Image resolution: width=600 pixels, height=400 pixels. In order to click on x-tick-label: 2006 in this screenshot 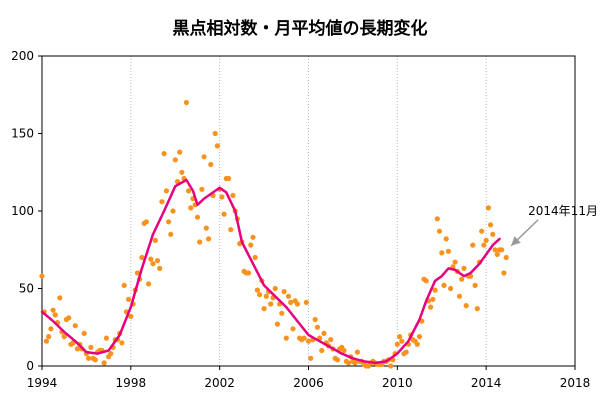, I will do `click(308, 383)`.